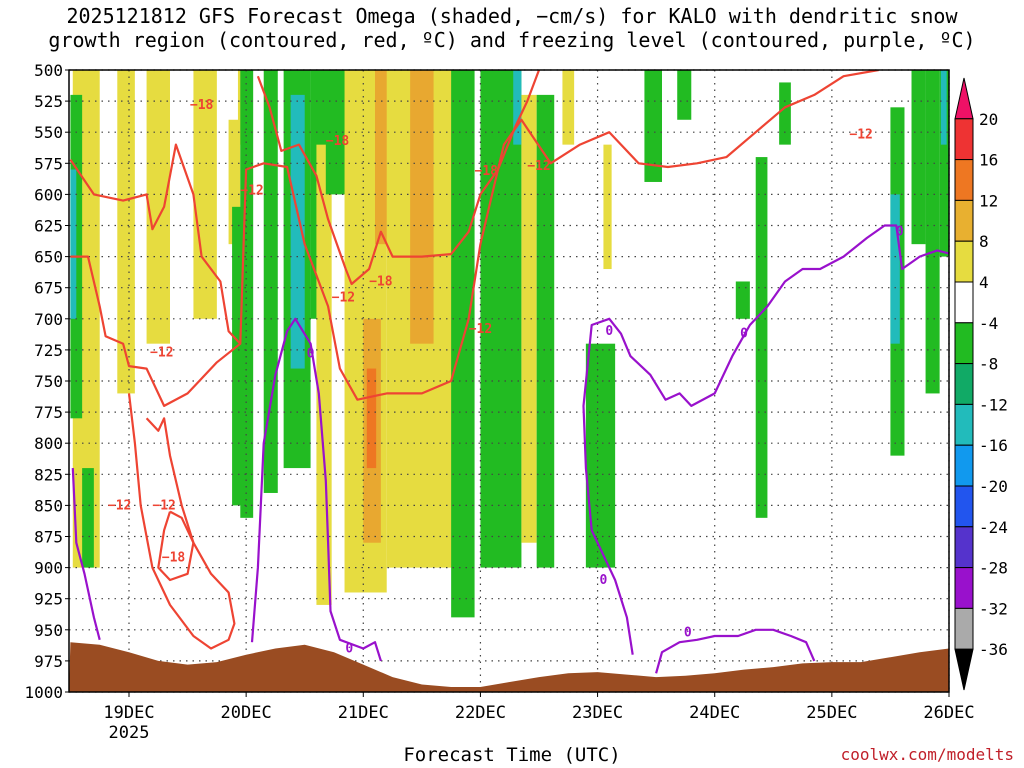  What do you see at coordinates (597, 713) in the screenshot?
I see `x-tick-label: 23DEC` at bounding box center [597, 713].